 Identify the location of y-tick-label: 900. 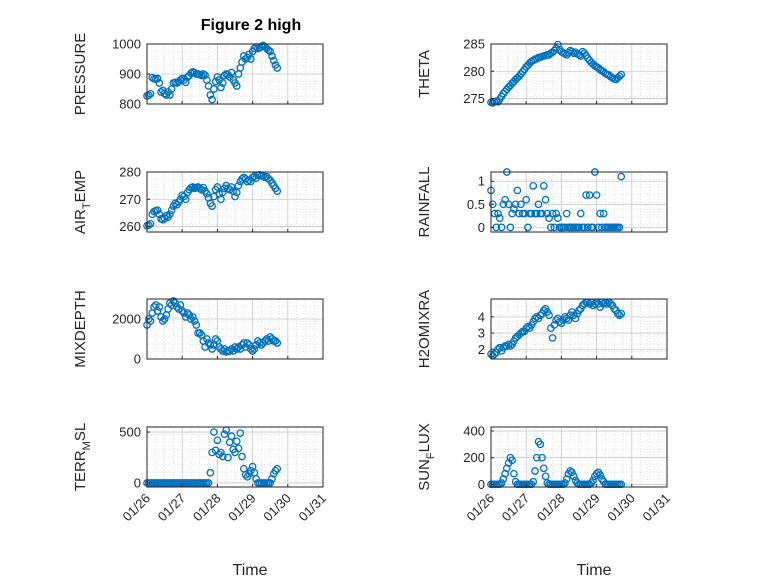
(130, 74).